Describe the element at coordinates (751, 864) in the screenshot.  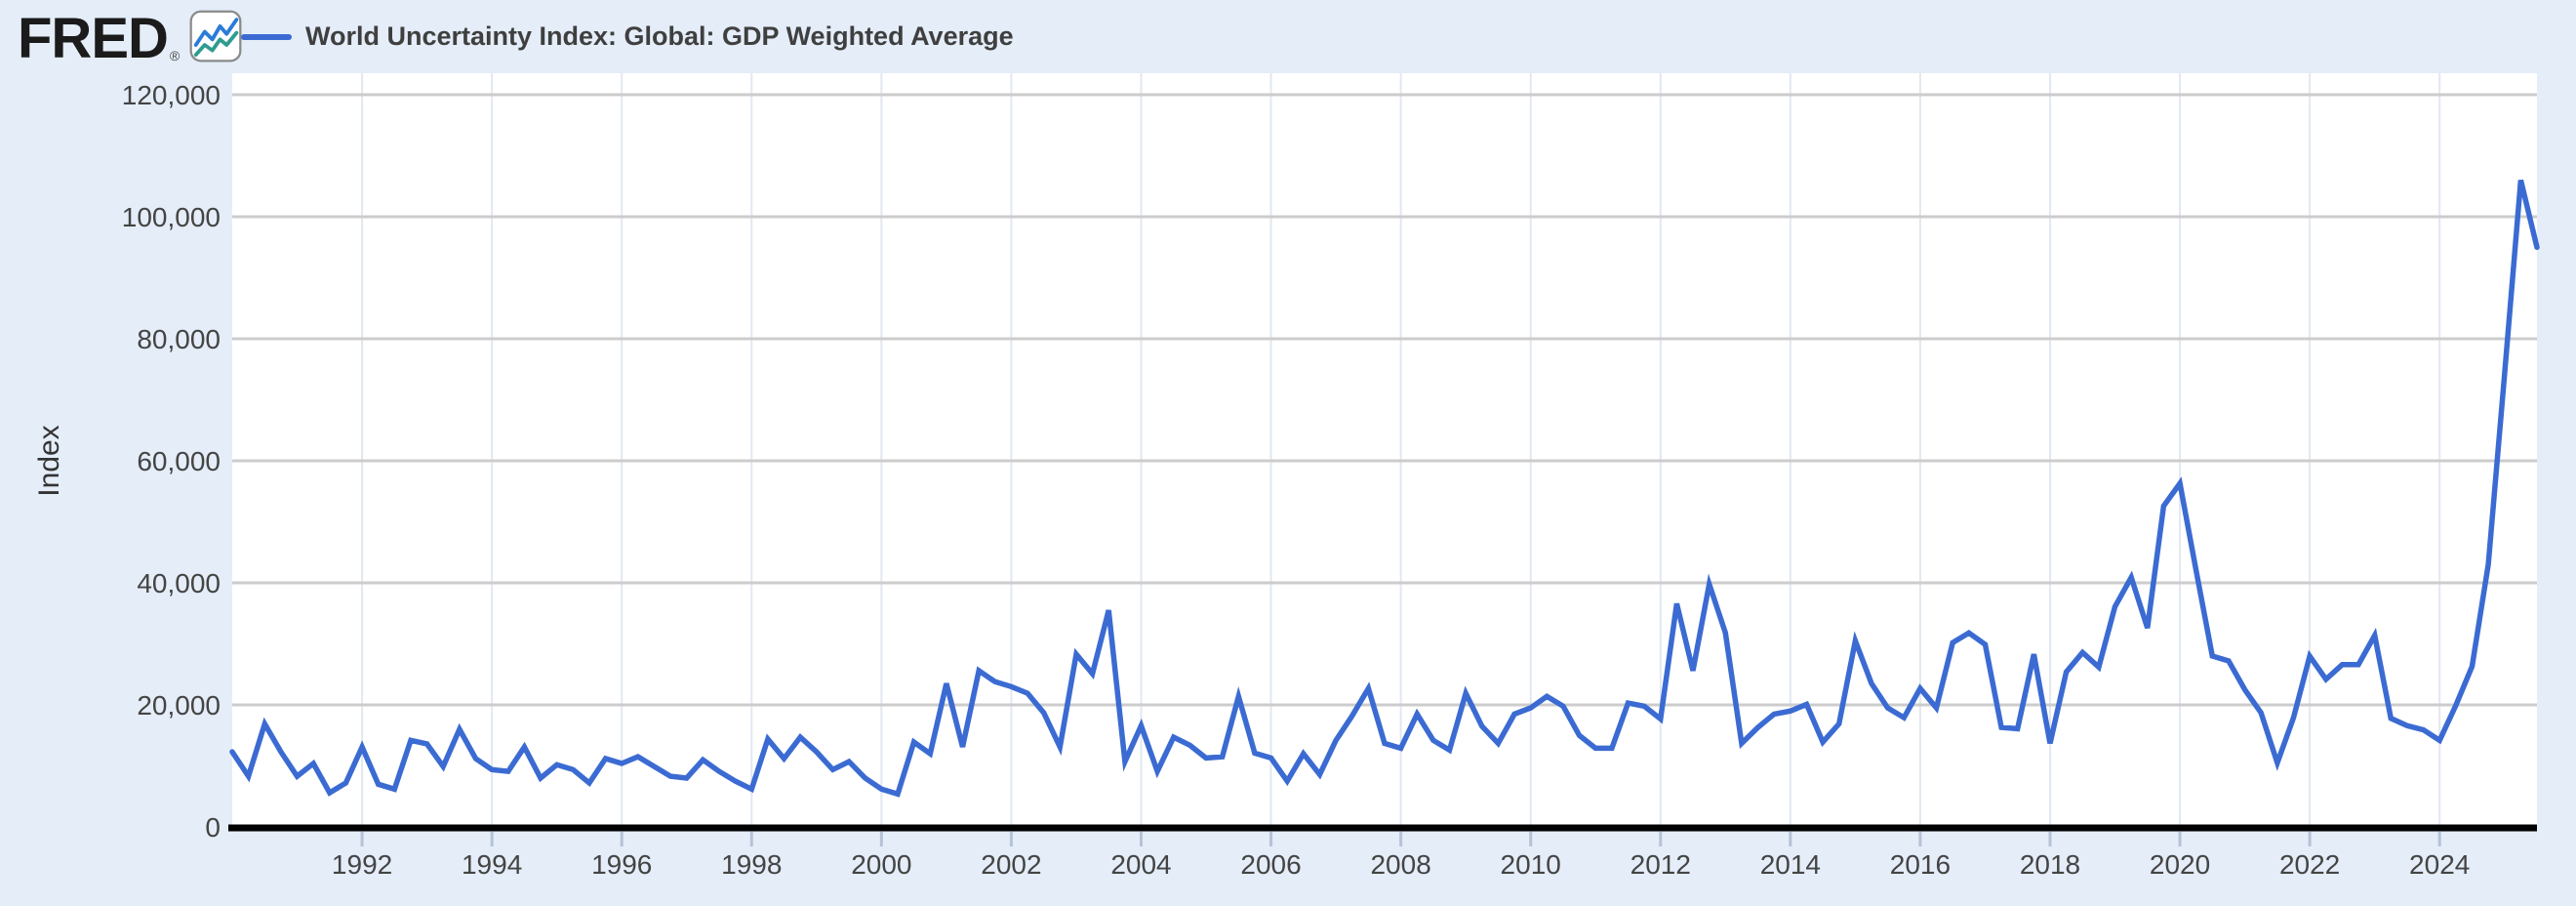
I see `x-tick-label: 1998` at that location.